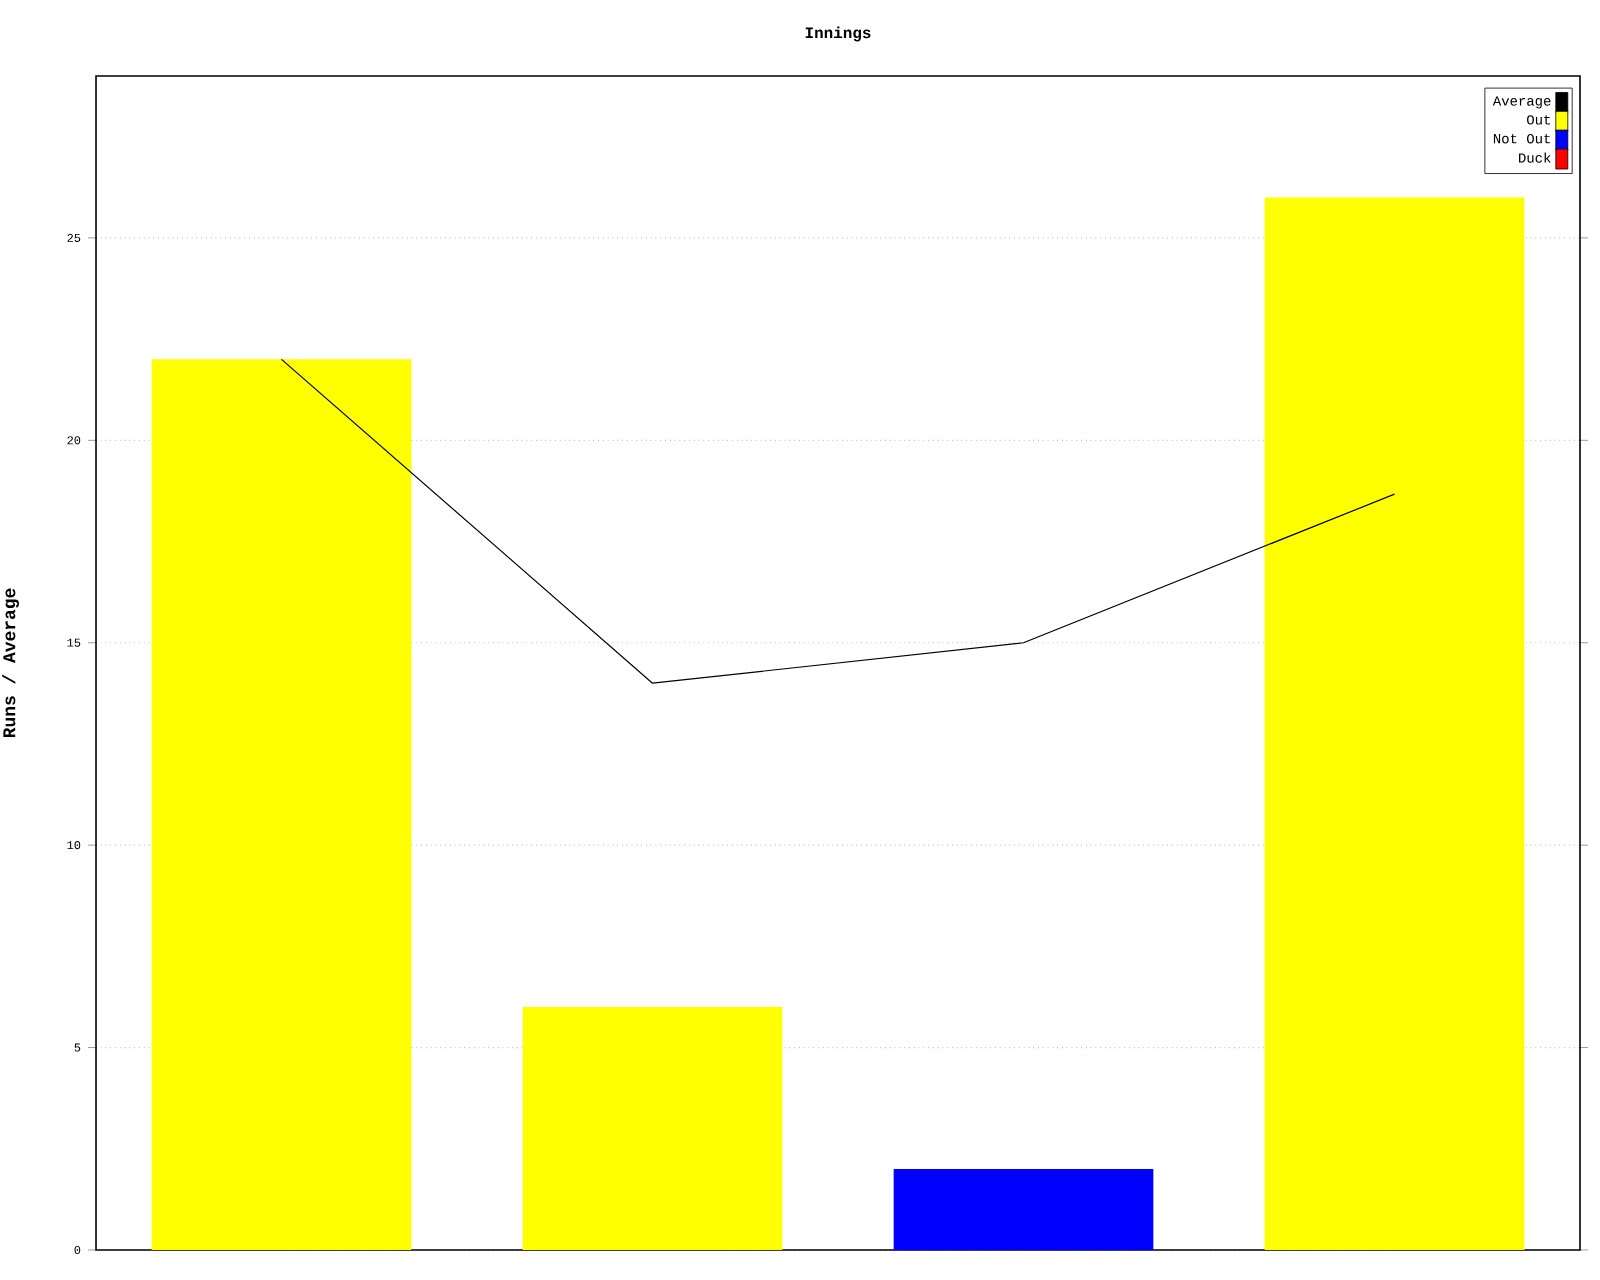  Describe the element at coordinates (10, 663) in the screenshot. I see `y-axis-title: Runs / Average` at that location.